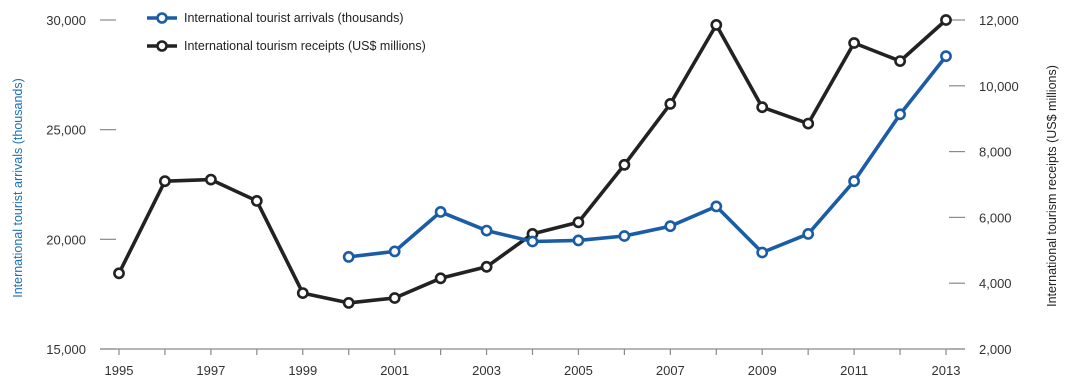  Describe the element at coordinates (995, 152) in the screenshot. I see `y-right-tick-label: 8,000` at that location.